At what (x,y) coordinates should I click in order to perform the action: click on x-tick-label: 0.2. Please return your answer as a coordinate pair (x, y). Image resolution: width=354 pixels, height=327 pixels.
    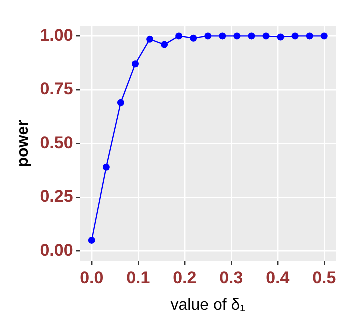
    Looking at the image, I should click on (185, 278).